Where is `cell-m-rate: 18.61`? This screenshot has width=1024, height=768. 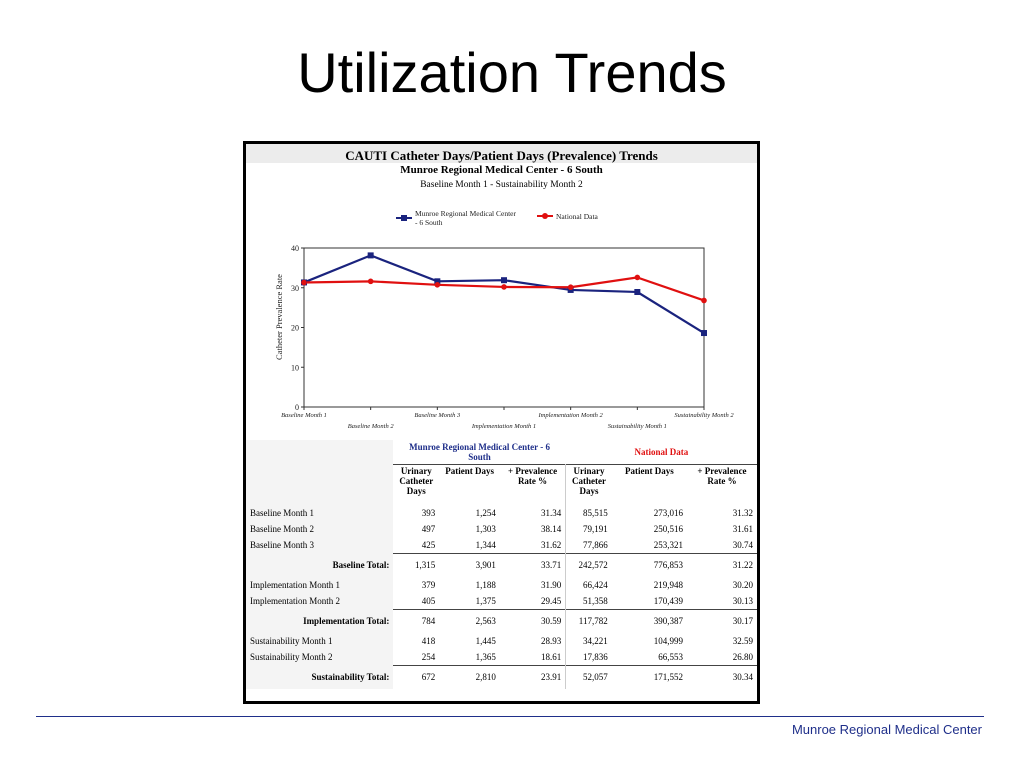 cell-m-rate: 18.61 is located at coordinates (533, 657).